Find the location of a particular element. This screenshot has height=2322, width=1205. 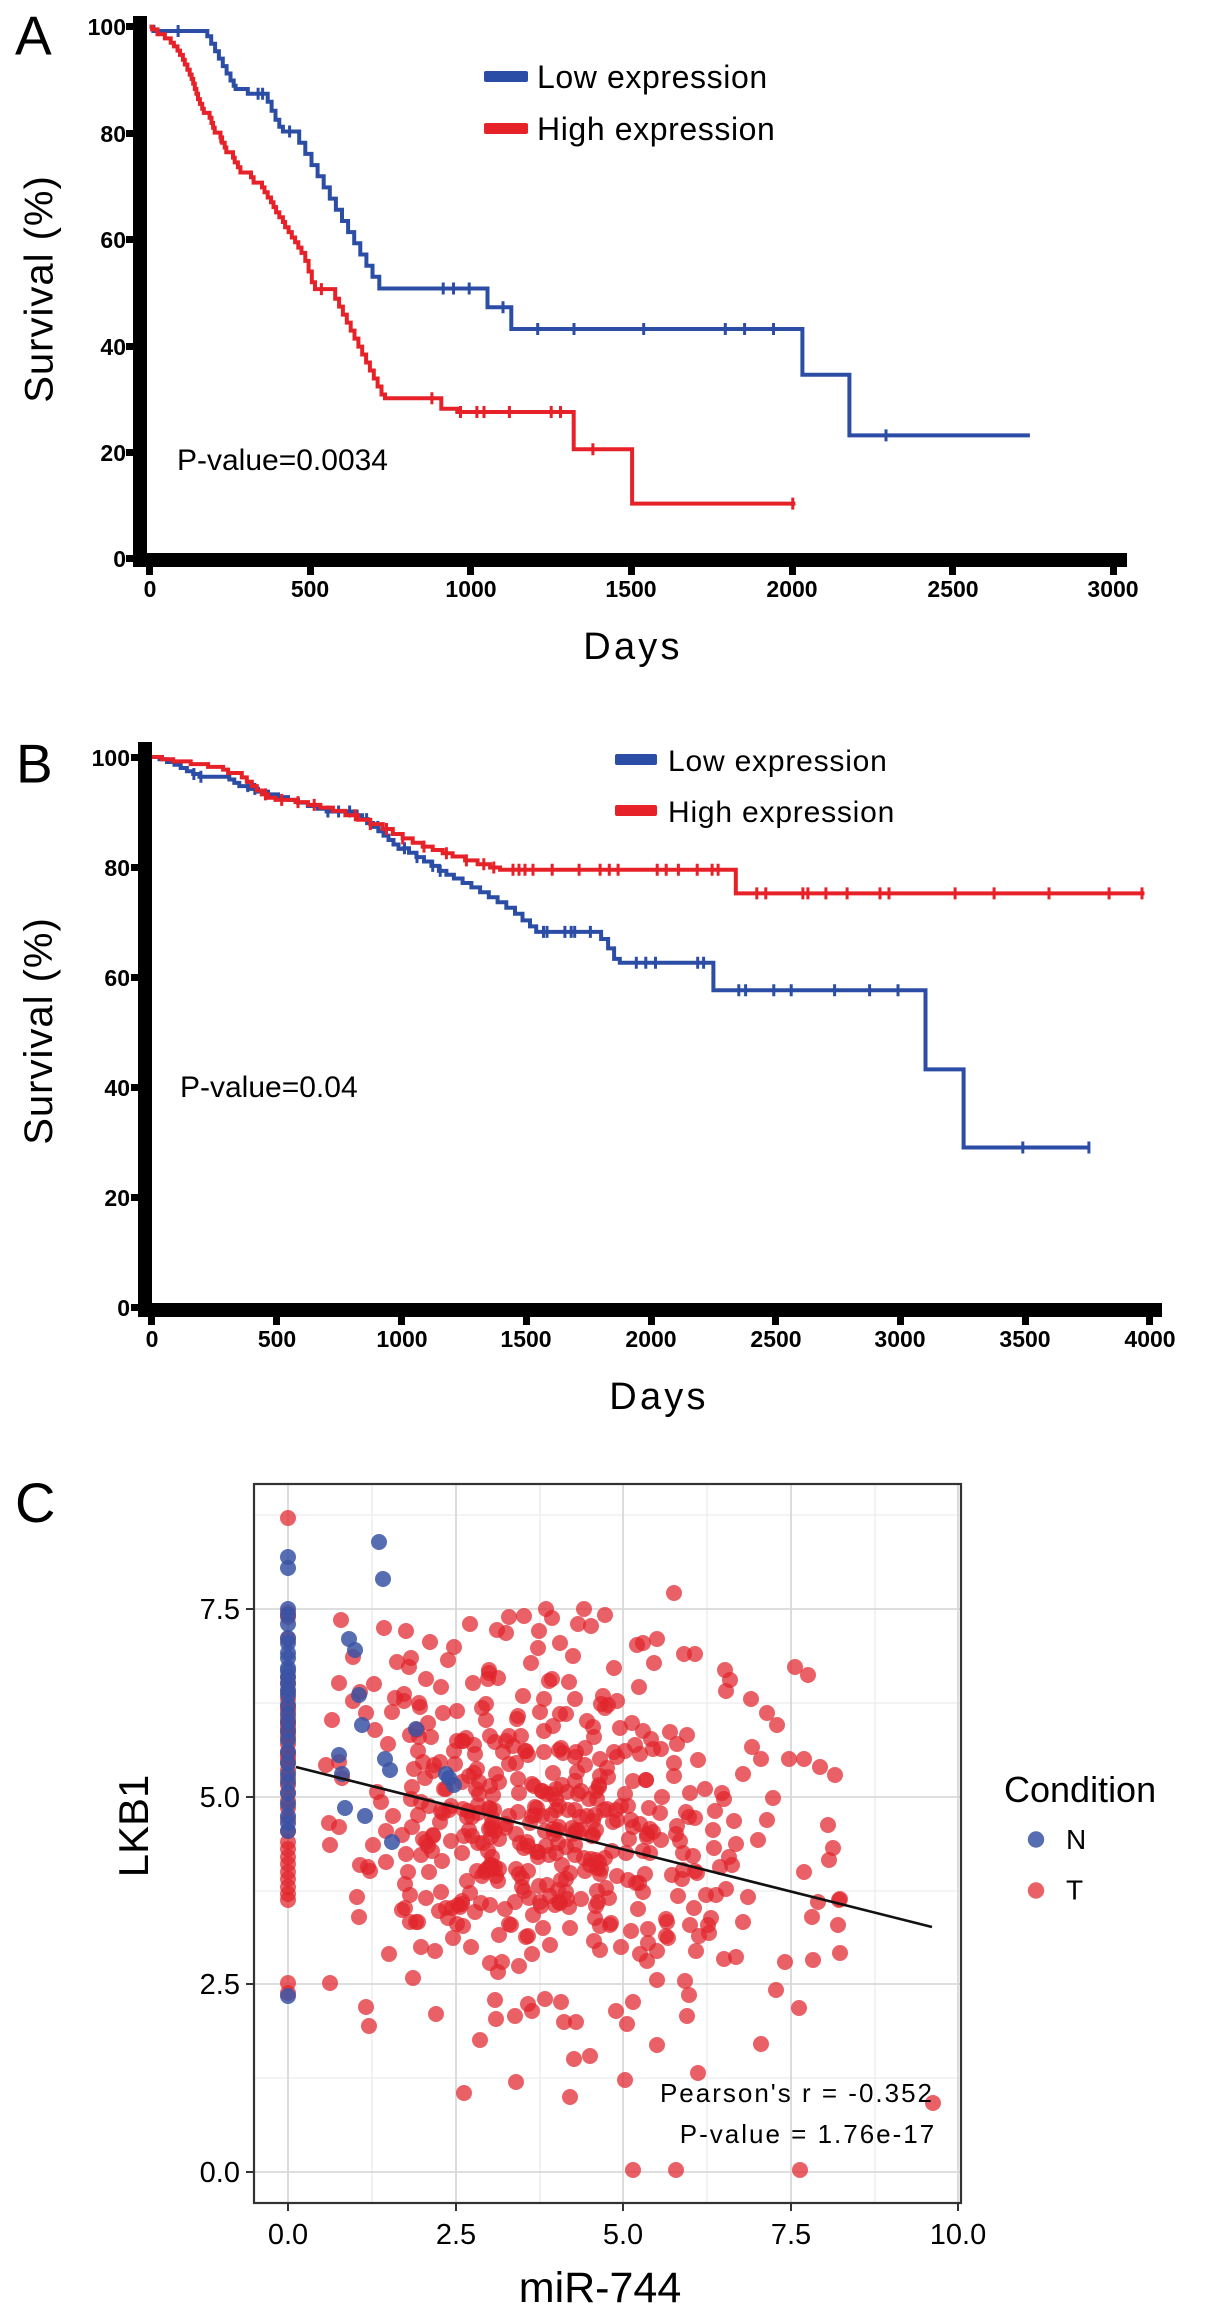

svg-text: 4000 is located at coordinates (1149, 1339).